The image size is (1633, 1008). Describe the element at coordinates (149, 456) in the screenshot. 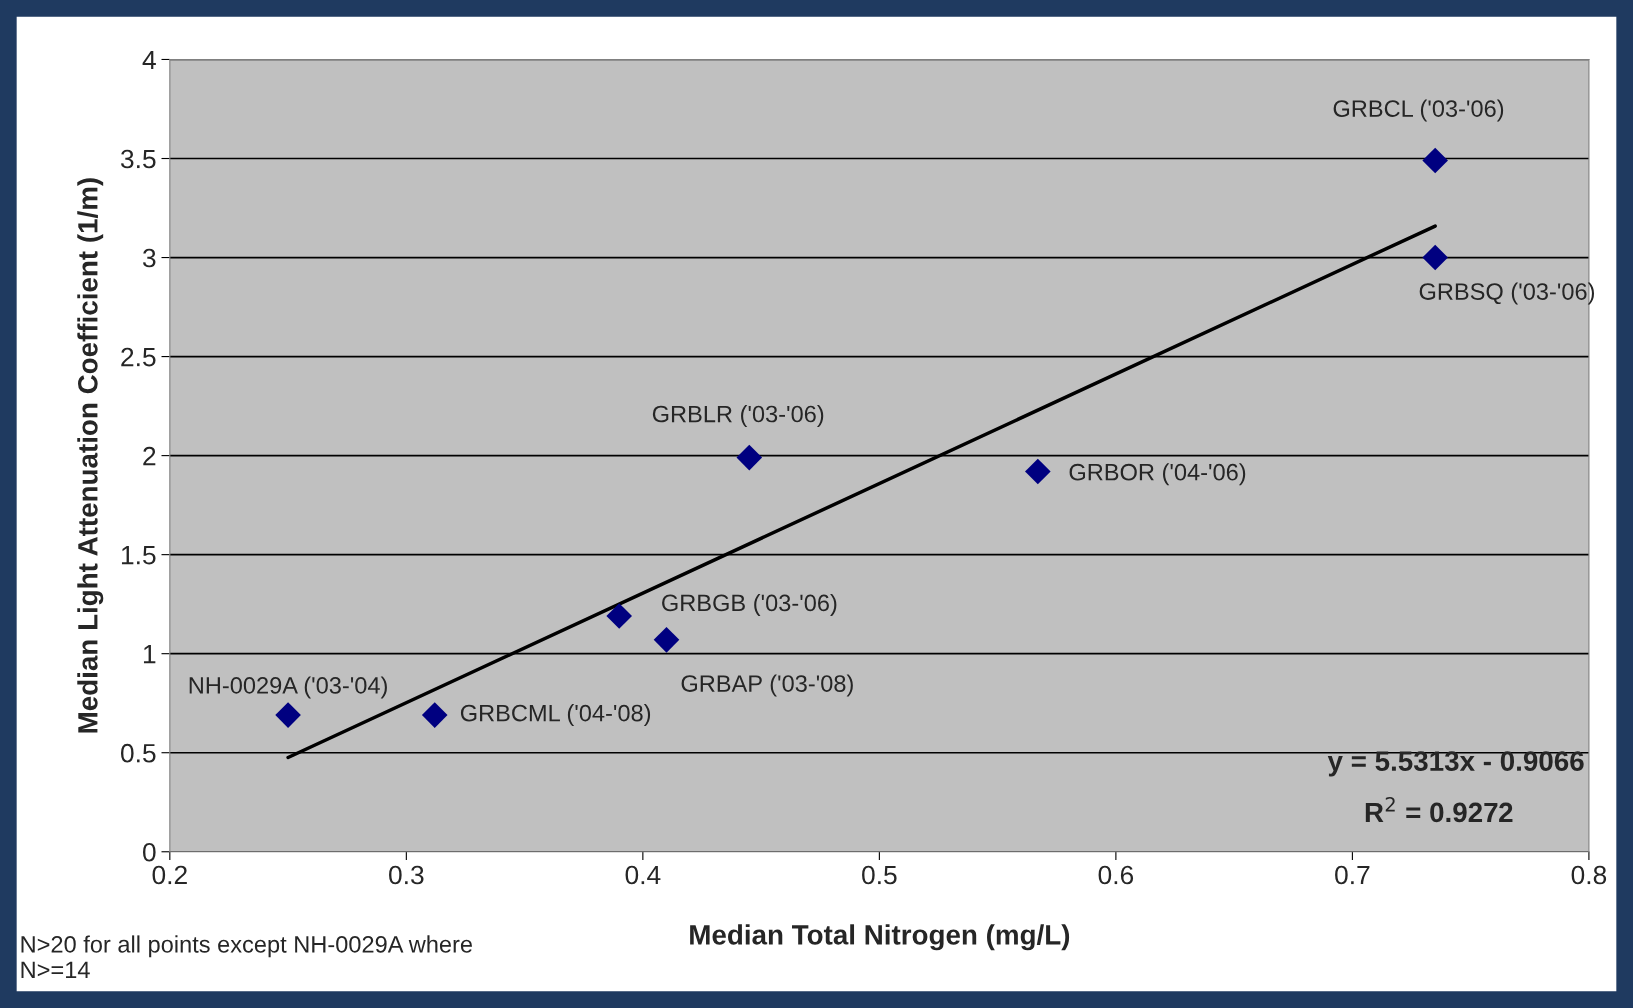

I see `y-tick-label: 2` at that location.